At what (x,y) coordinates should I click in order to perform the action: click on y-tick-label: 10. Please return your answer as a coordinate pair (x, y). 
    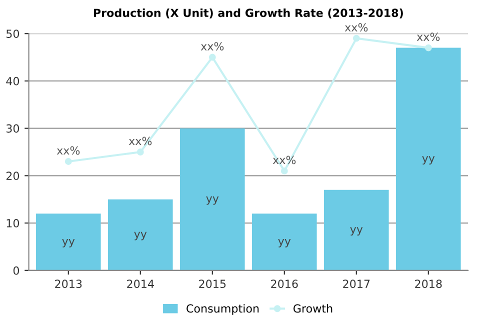
    Looking at the image, I should click on (13, 223).